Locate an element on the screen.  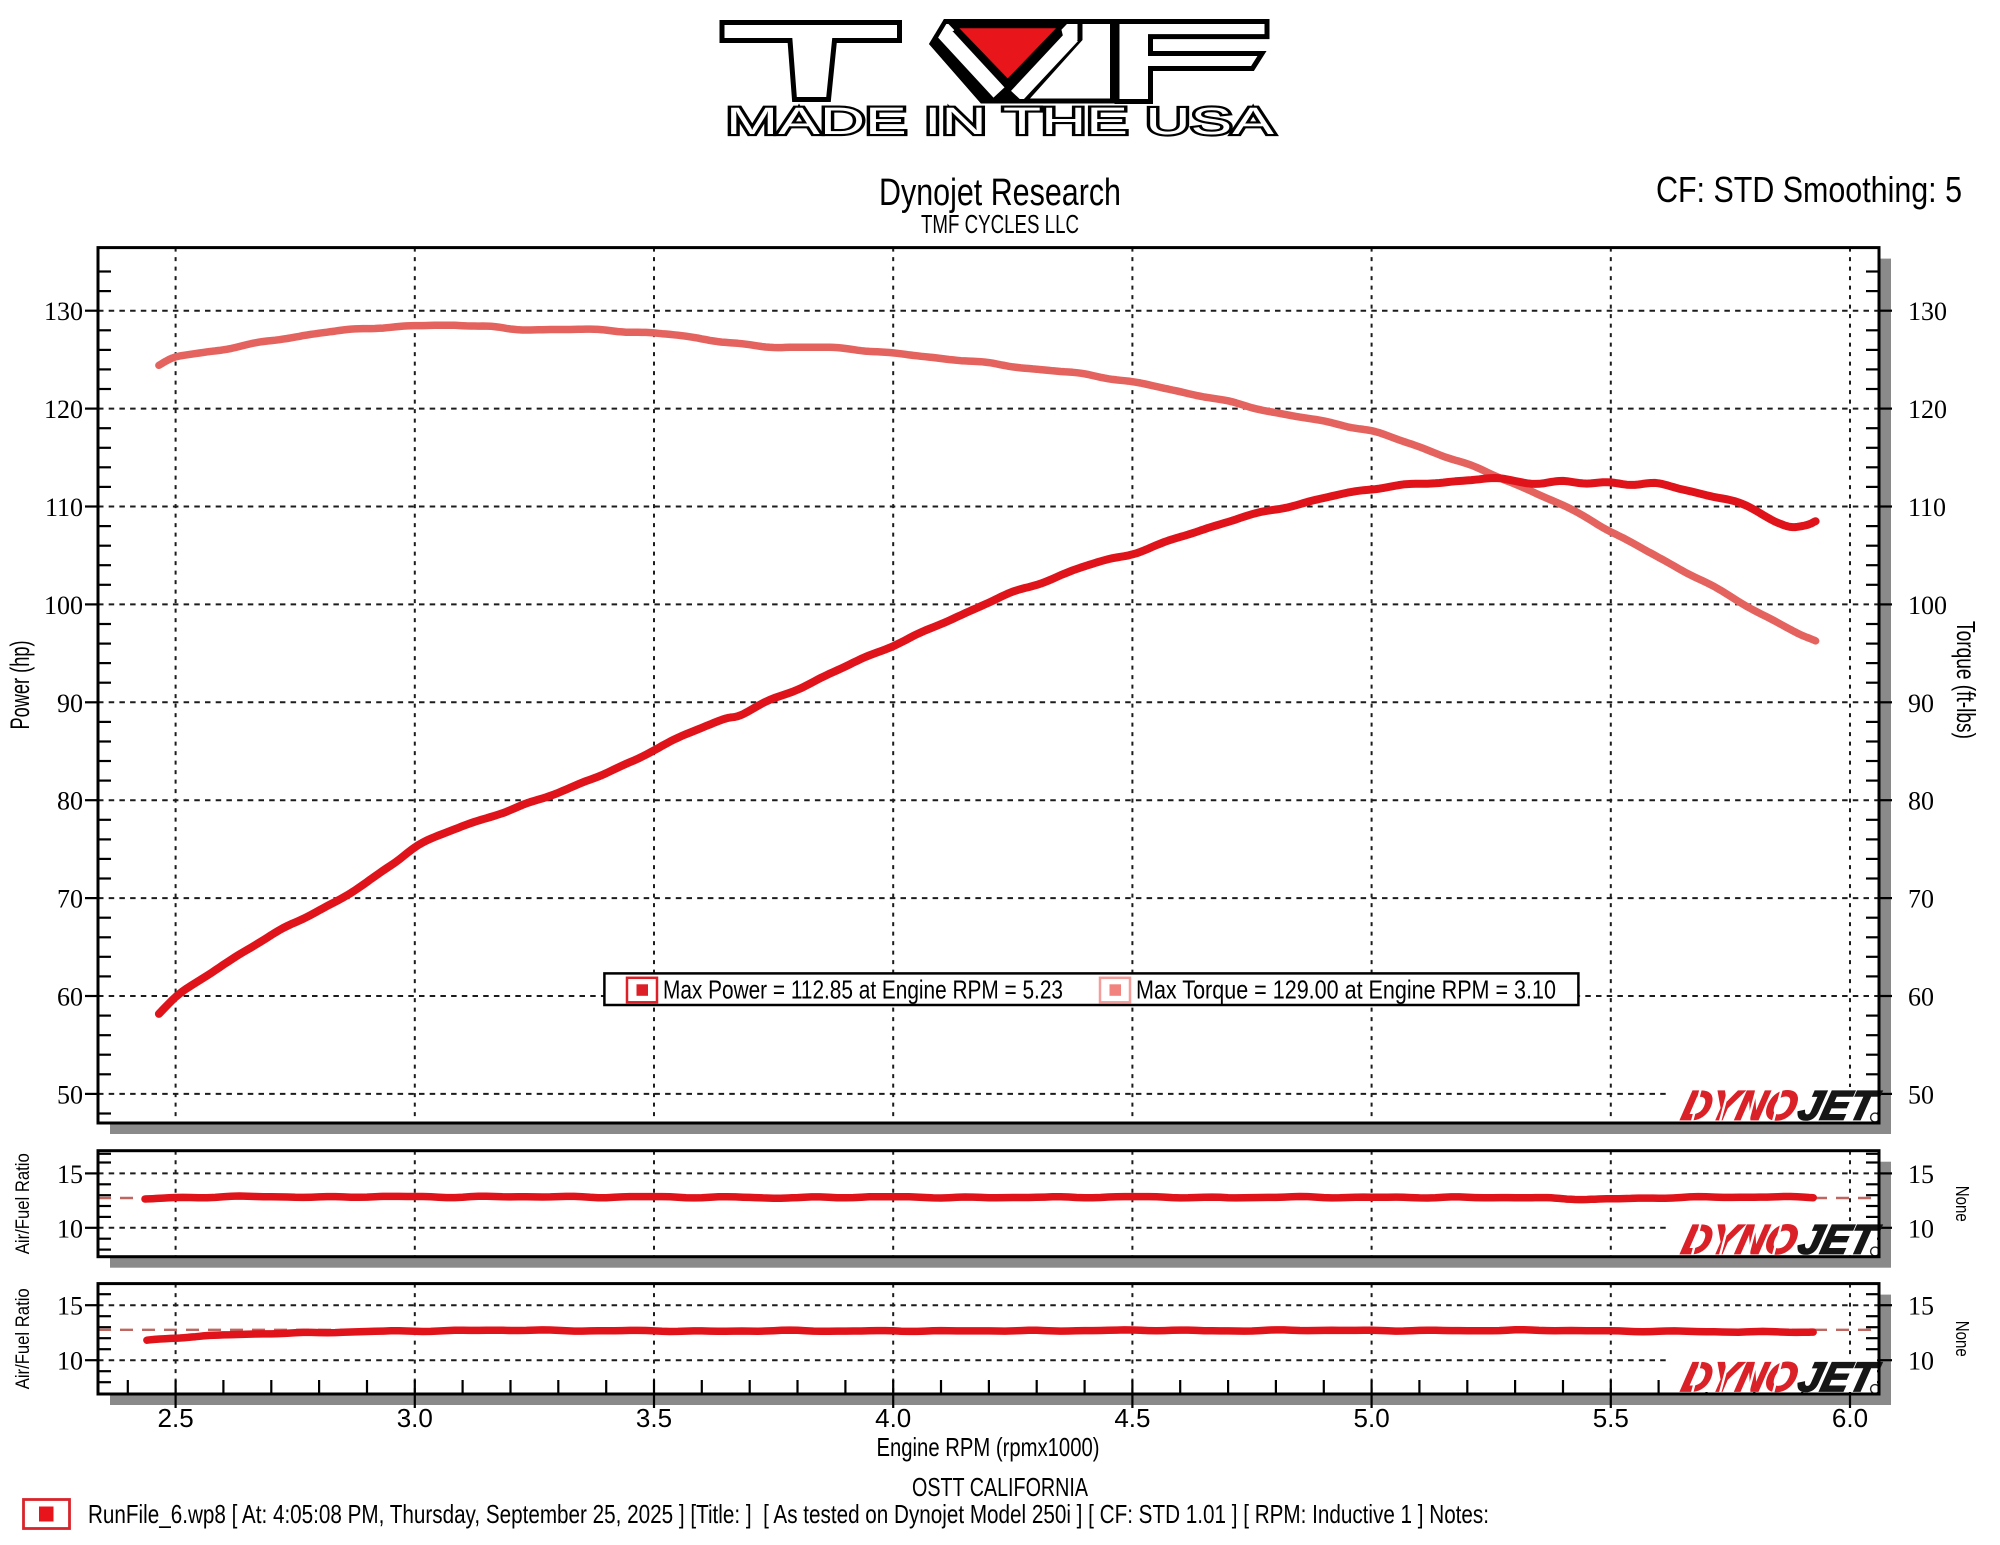
svg-text: 3.5 is located at coordinates (654, 1418).